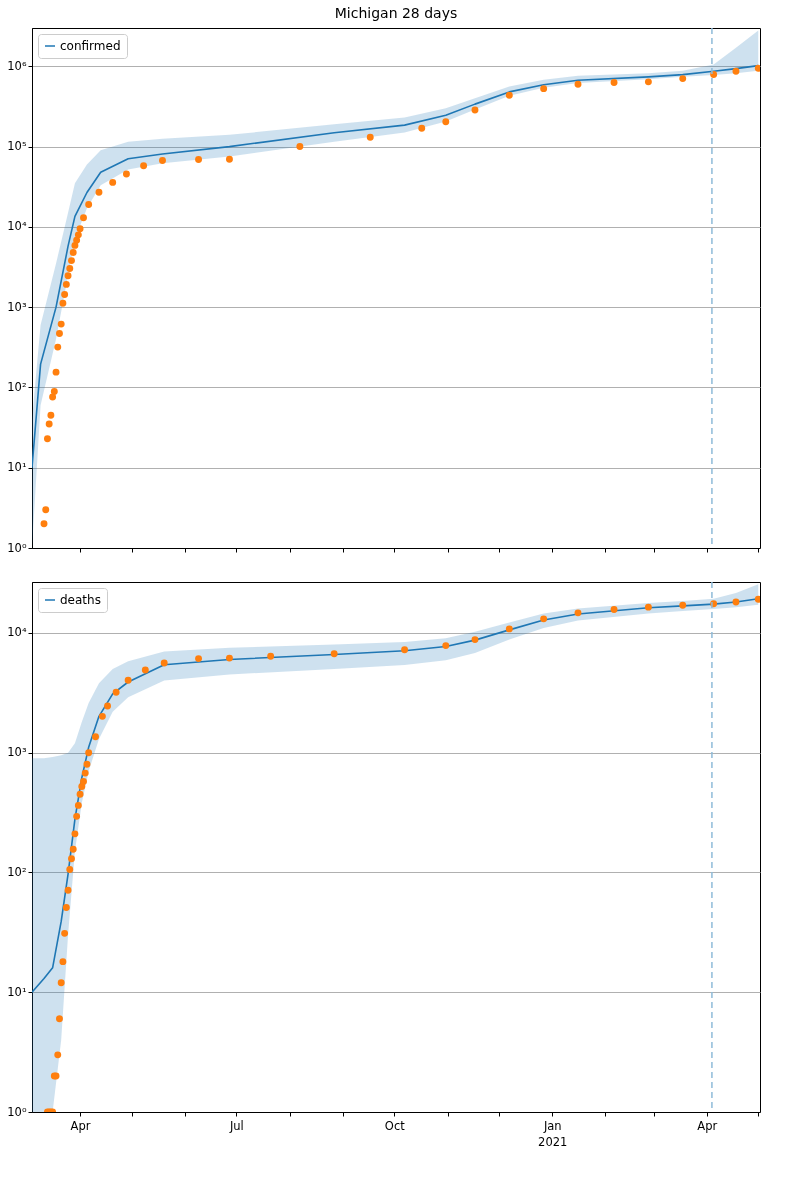 This screenshot has width=800, height=1200. What do you see at coordinates (395, 1125) in the screenshot?
I see `x-tick-label: Oct` at bounding box center [395, 1125].